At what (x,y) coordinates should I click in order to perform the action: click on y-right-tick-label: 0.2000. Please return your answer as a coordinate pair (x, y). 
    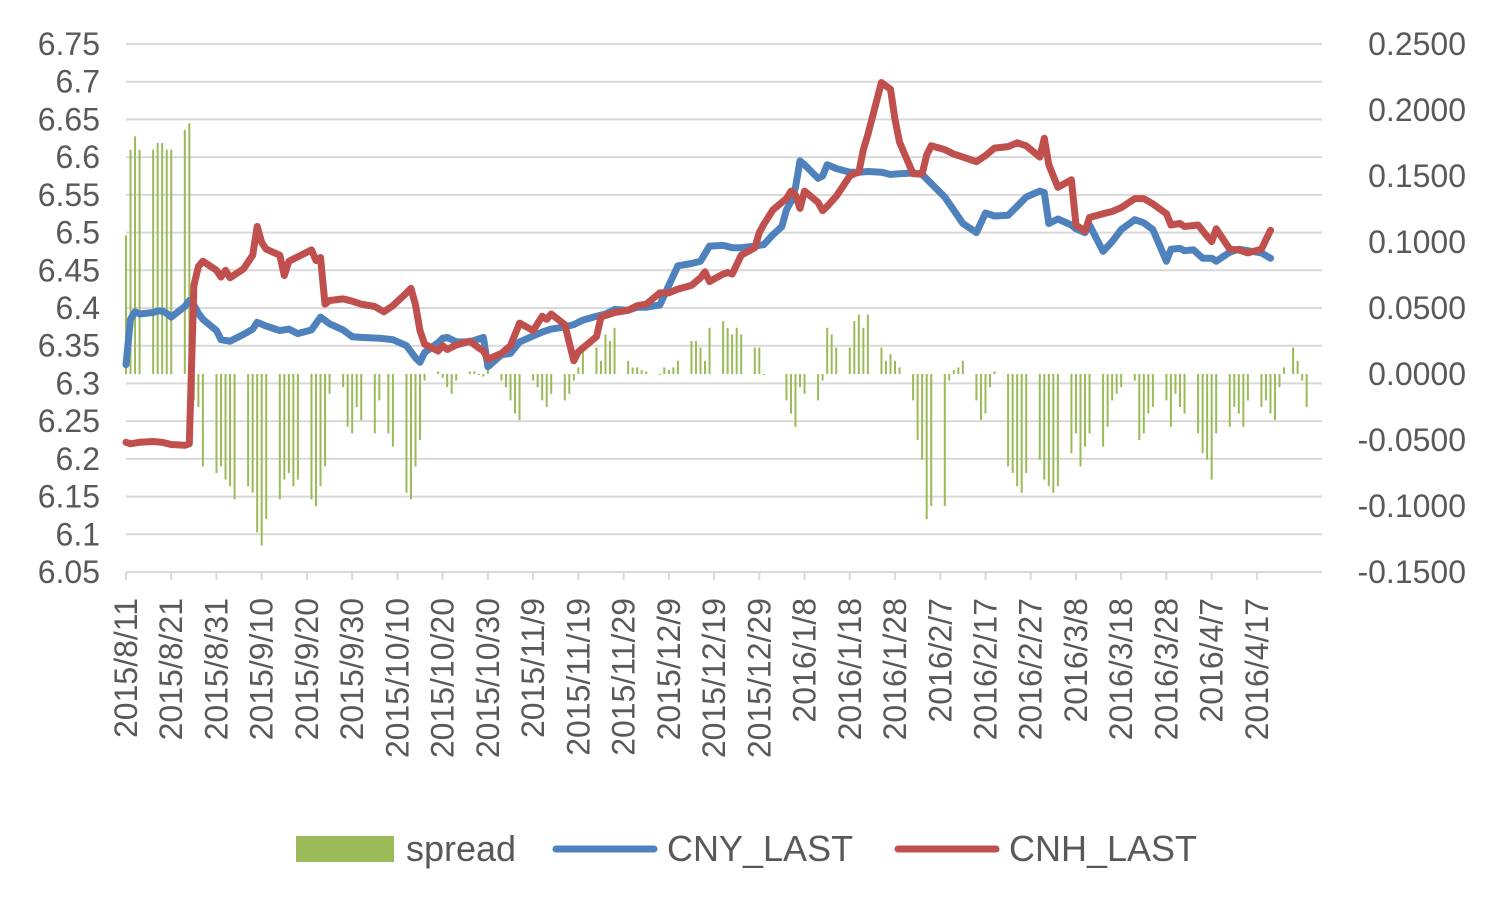
    Looking at the image, I should click on (1417, 110).